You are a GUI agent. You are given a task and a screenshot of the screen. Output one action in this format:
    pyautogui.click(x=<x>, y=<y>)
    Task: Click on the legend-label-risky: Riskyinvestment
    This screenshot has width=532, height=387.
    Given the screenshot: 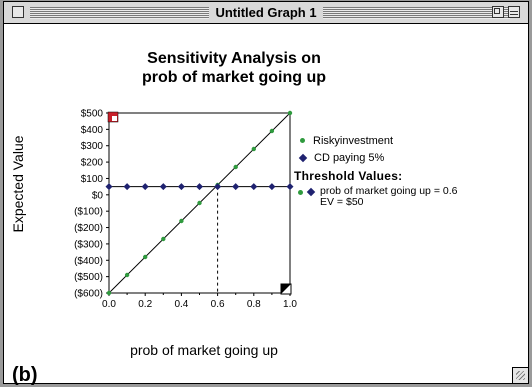 What is the action you would take?
    pyautogui.click(x=353, y=140)
    